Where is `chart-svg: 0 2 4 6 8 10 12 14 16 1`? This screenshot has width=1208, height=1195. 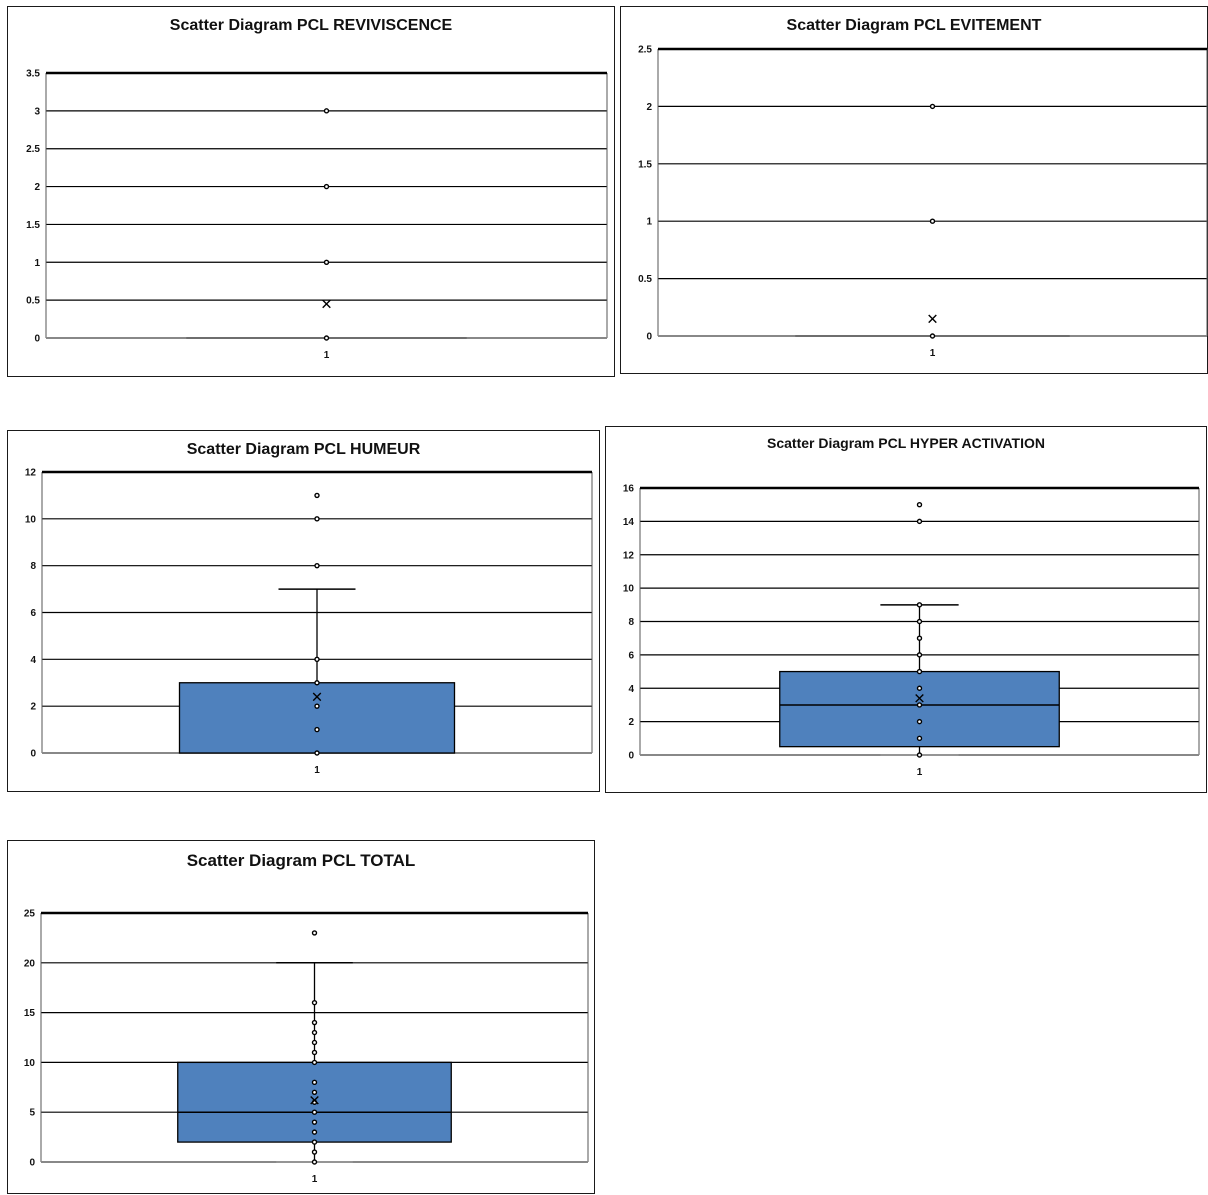
chart-svg: 0 2 4 6 8 10 12 14 16 1 is located at coordinates (911, 631).